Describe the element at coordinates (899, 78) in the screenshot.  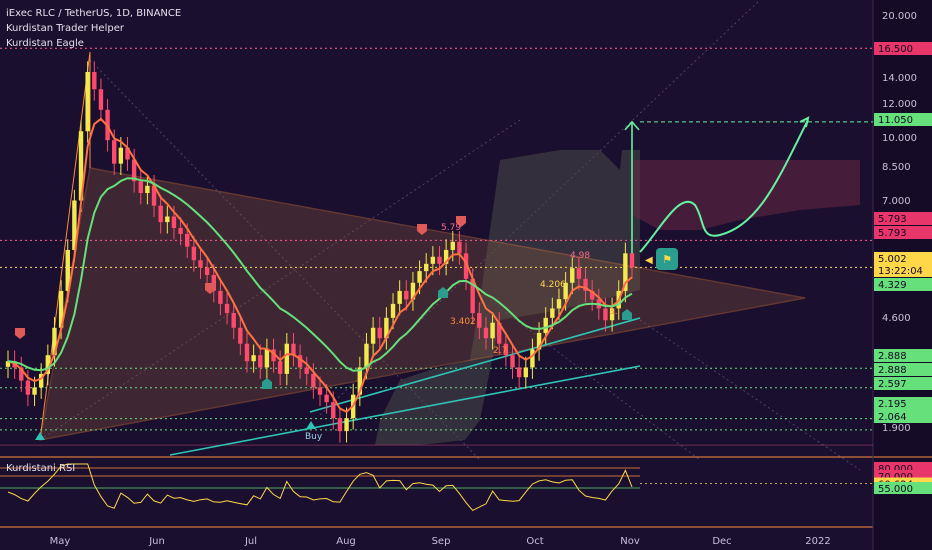
I see `price-tick-label: 14.000` at that location.